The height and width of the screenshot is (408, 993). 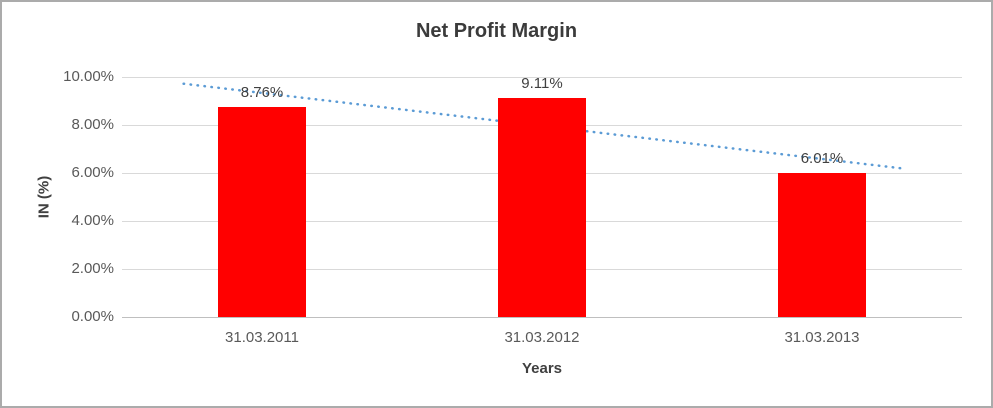 What do you see at coordinates (88, 76) in the screenshot?
I see `y-tick-label: 10.00%` at bounding box center [88, 76].